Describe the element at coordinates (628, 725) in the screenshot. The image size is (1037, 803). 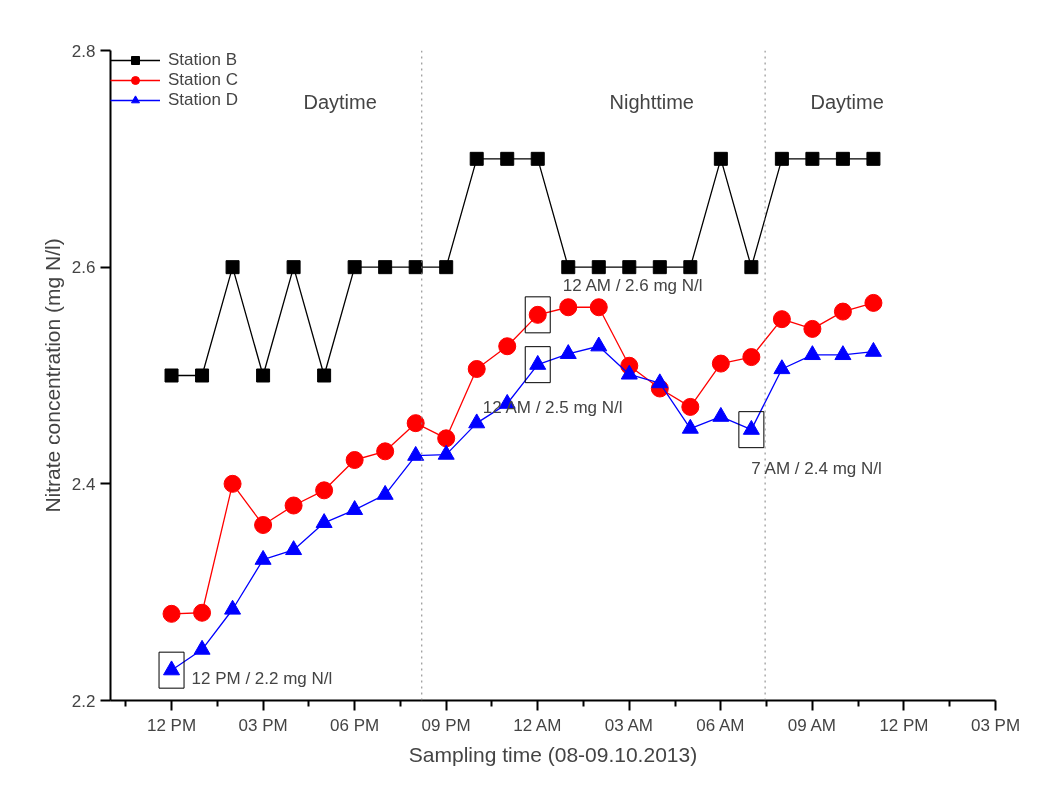
I see `x-tick-label: 03 AM` at that location.